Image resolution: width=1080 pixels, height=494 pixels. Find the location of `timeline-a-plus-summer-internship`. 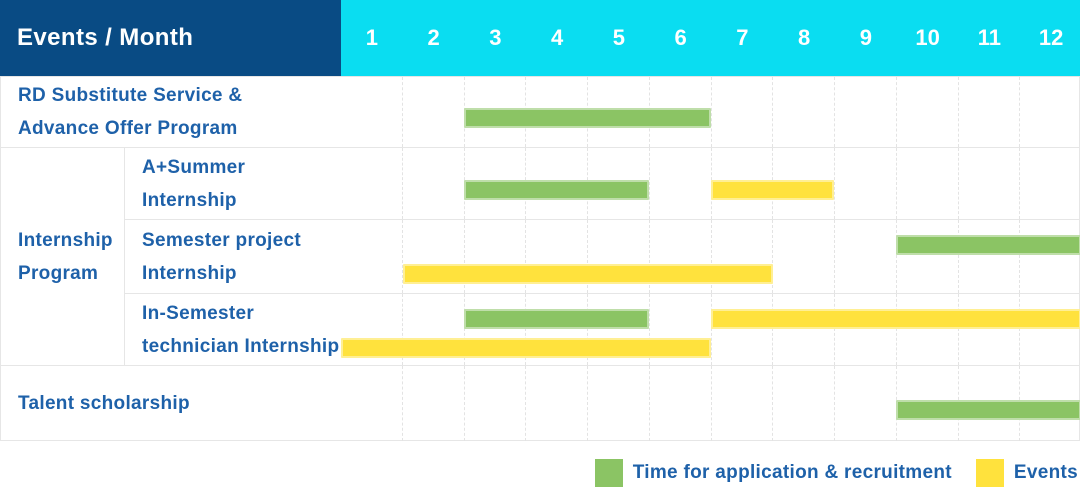

timeline-a-plus-summer-internship is located at coordinates (710, 183).